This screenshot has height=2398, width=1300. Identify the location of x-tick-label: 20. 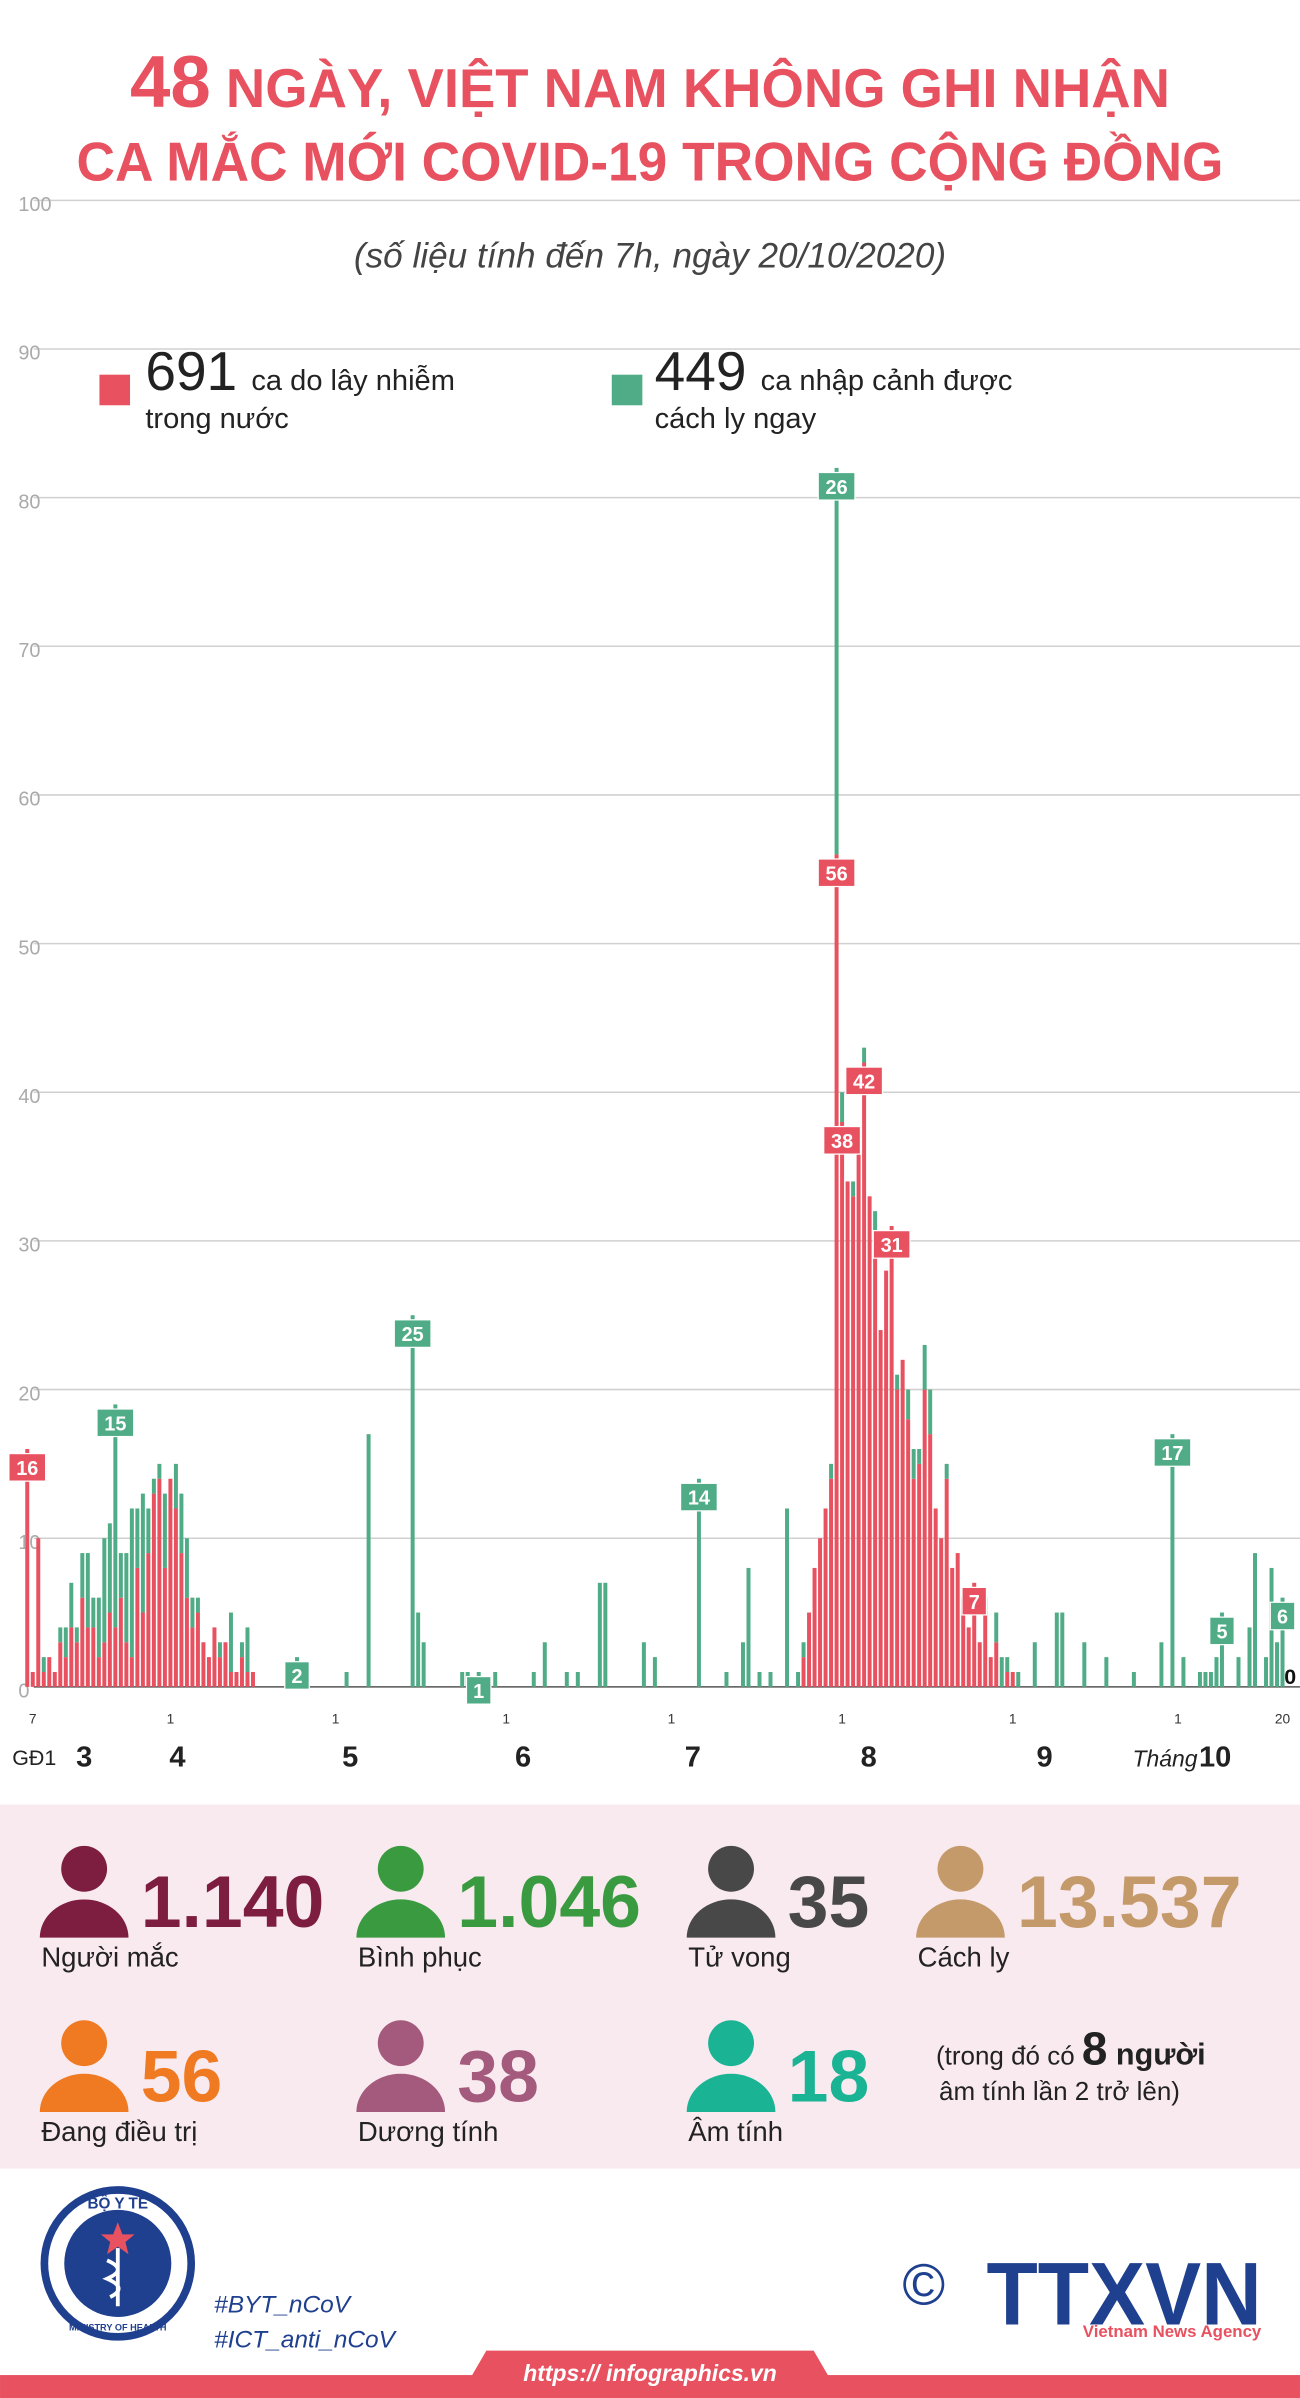
(1283, 1719).